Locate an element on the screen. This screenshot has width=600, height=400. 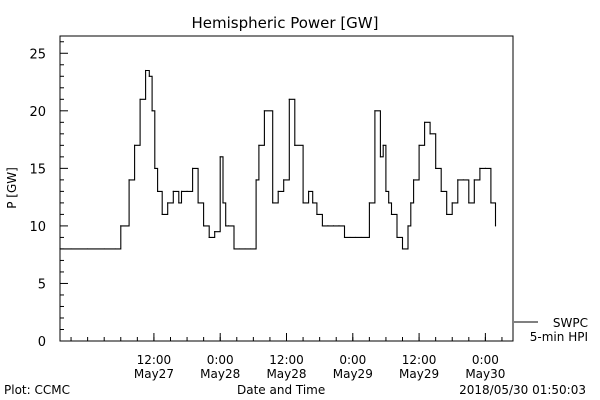
y-tick-label: 0 is located at coordinates (42, 342).